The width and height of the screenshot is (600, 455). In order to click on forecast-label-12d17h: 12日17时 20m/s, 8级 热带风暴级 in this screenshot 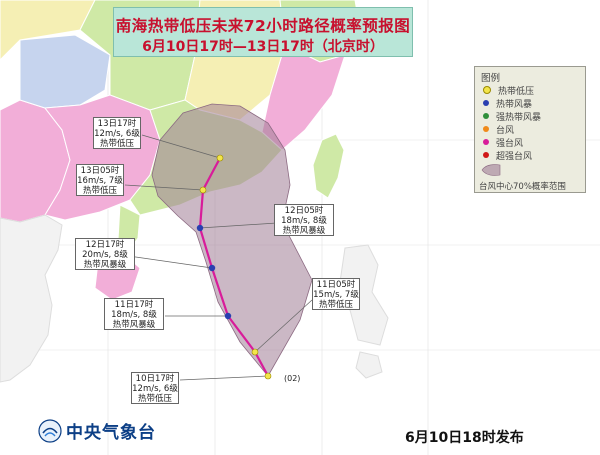, I will do `click(105, 254)`.